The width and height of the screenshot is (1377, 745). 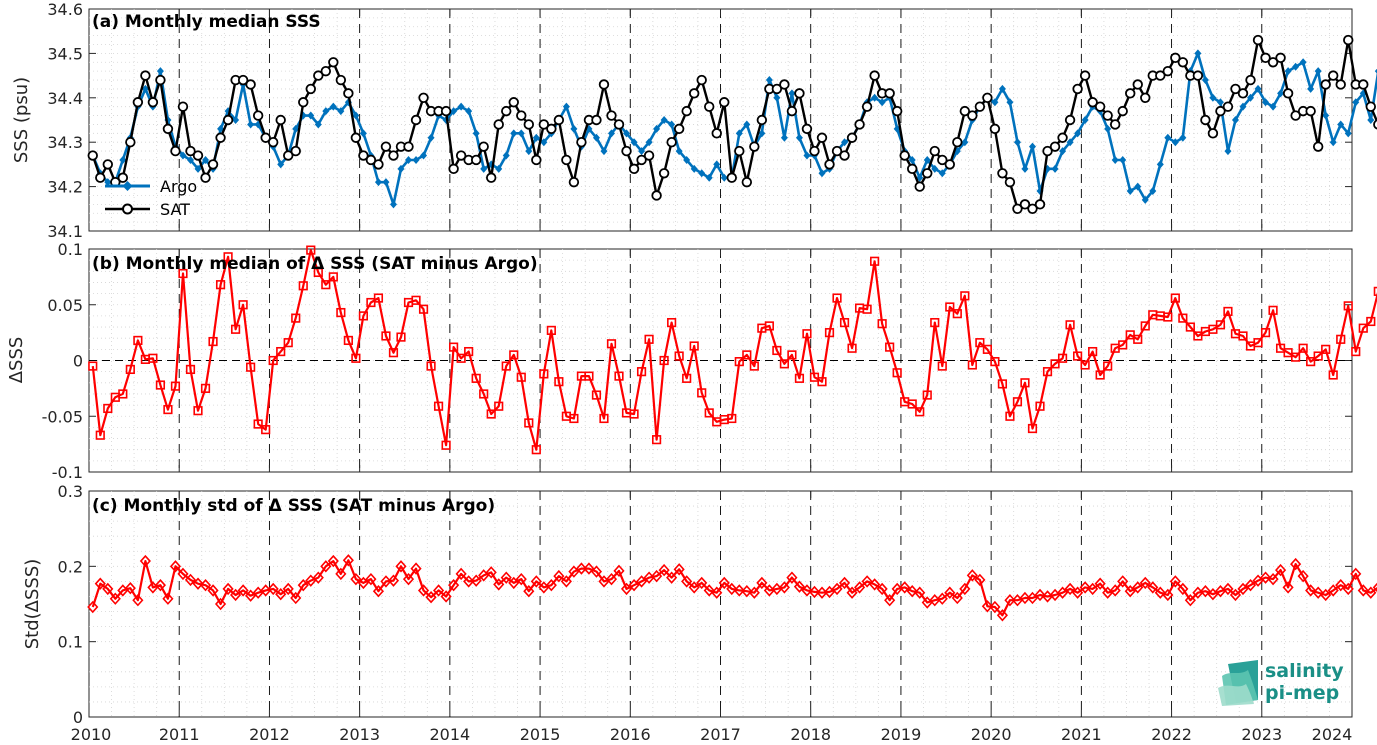 What do you see at coordinates (65, 305) in the screenshot?
I see `y-tick-label: 0.05` at bounding box center [65, 305].